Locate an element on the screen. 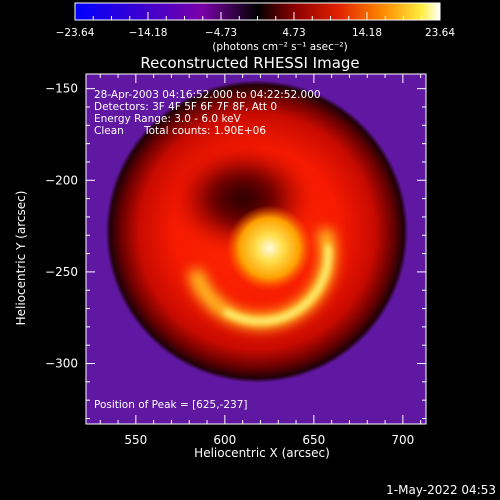  colorbar-tick-label: −23.64 is located at coordinates (75, 33).